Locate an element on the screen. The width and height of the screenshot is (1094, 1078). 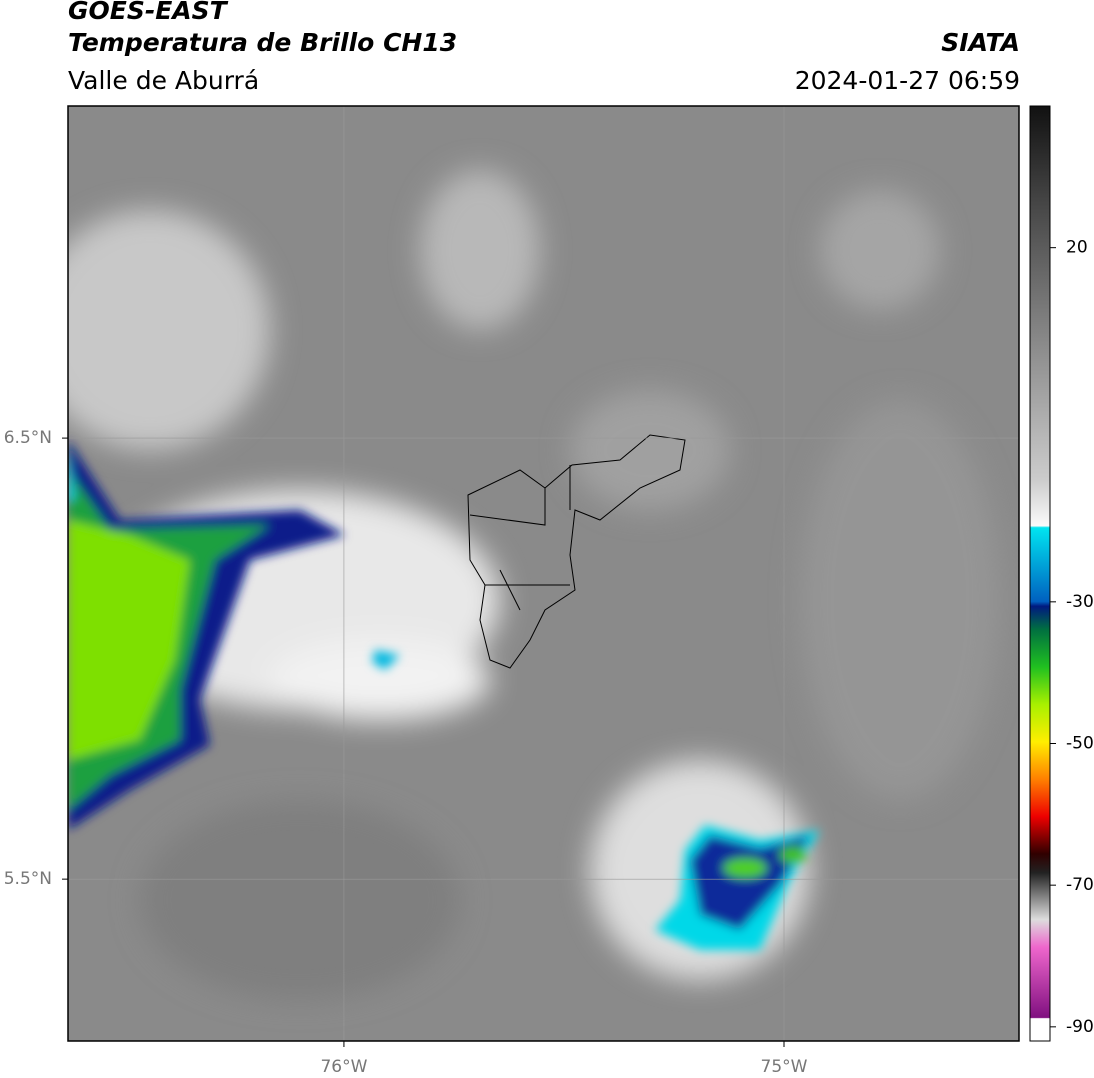
x-tick-label: 76°W is located at coordinates (343, 1067).